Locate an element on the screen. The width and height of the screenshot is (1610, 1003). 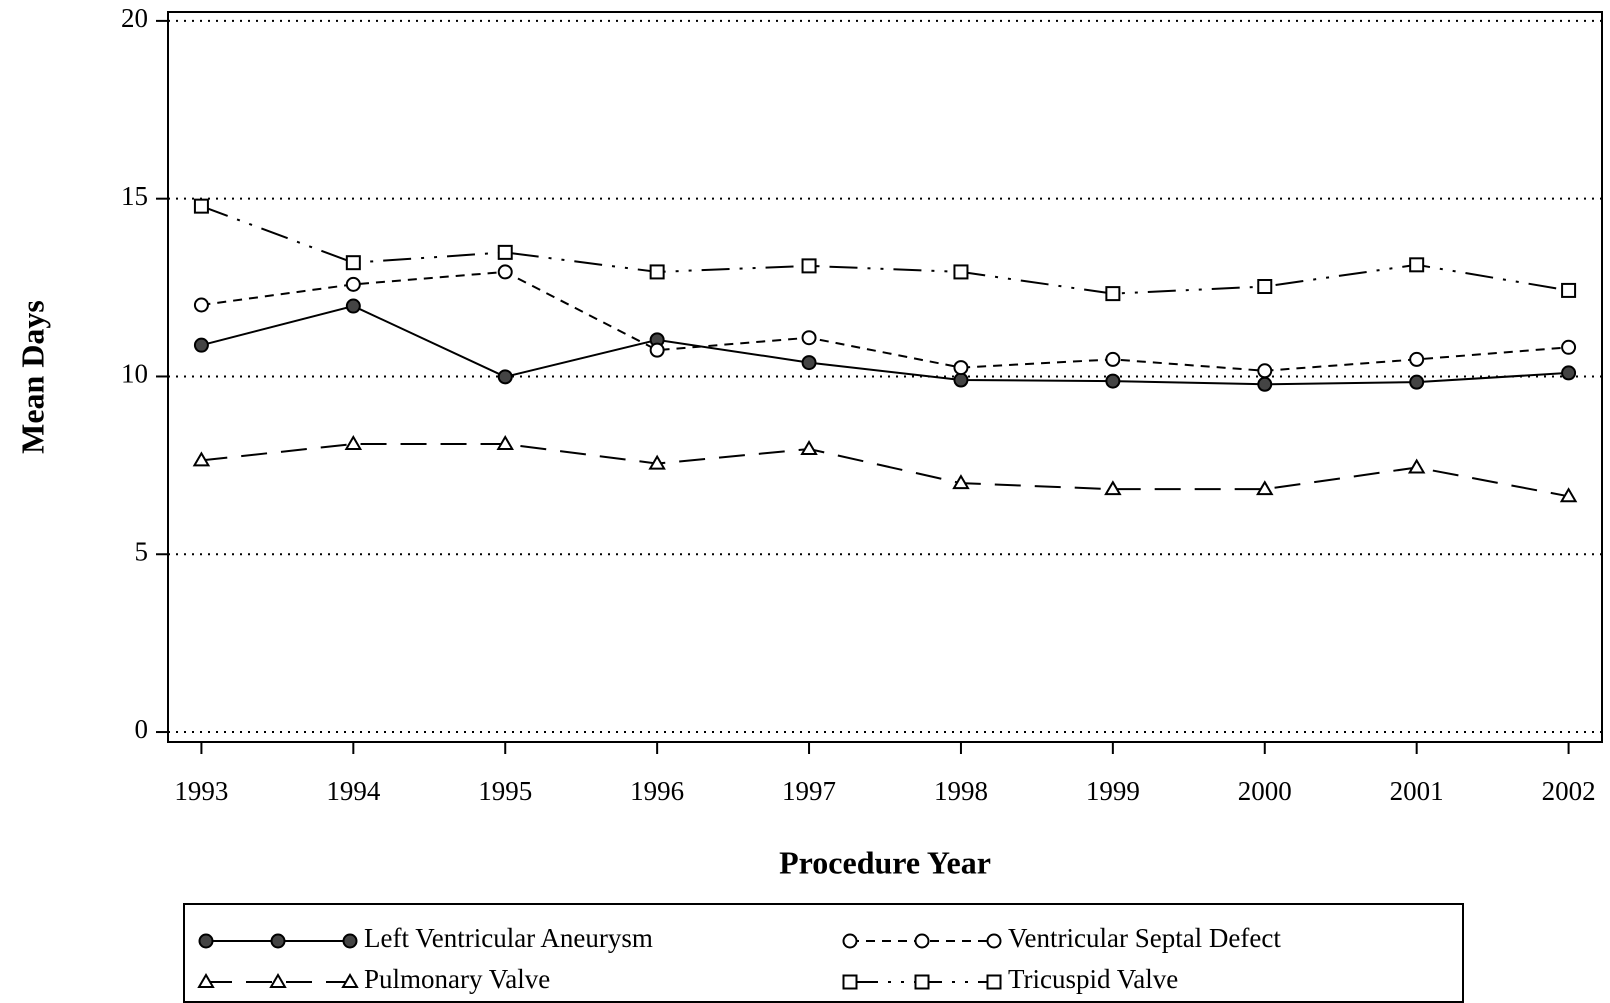
x-tick-label: 2002 is located at coordinates (1569, 791).